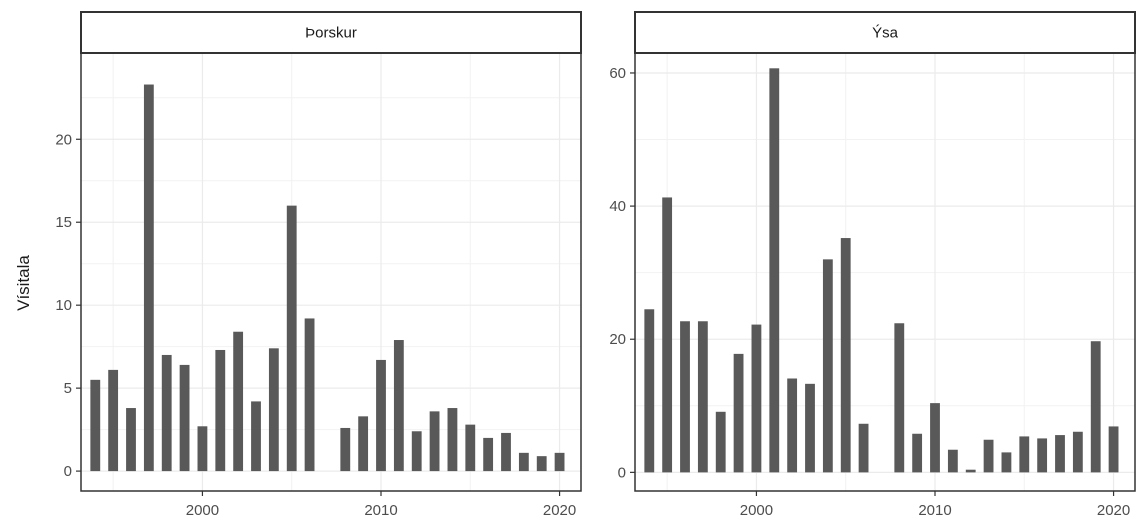 This screenshot has width=1136, height=526. Describe the element at coordinates (23, 283) in the screenshot. I see `y-axis-title: Vísitala` at that location.